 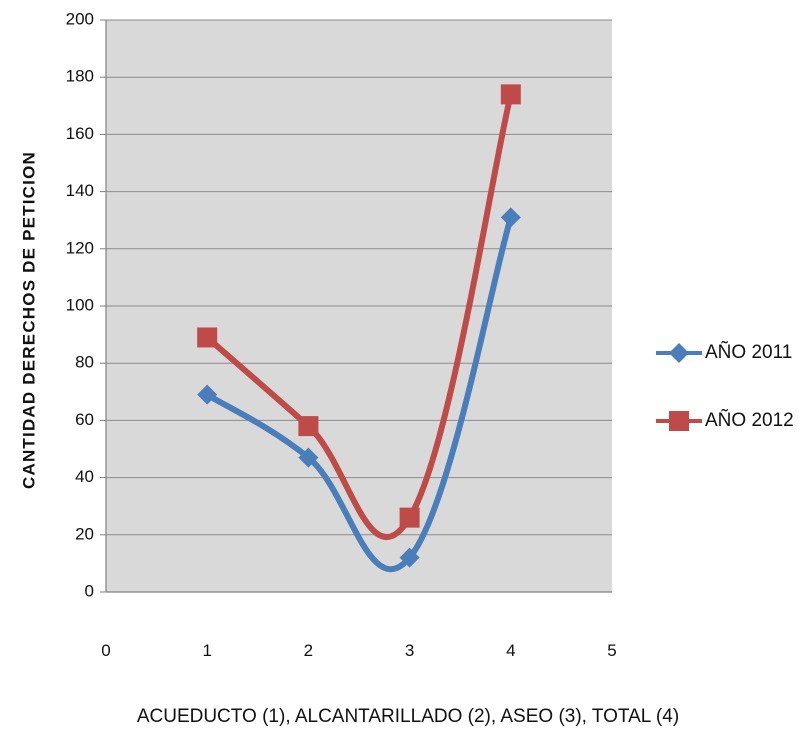 What do you see at coordinates (80, 247) in the screenshot?
I see `y-tick-label: 120` at bounding box center [80, 247].